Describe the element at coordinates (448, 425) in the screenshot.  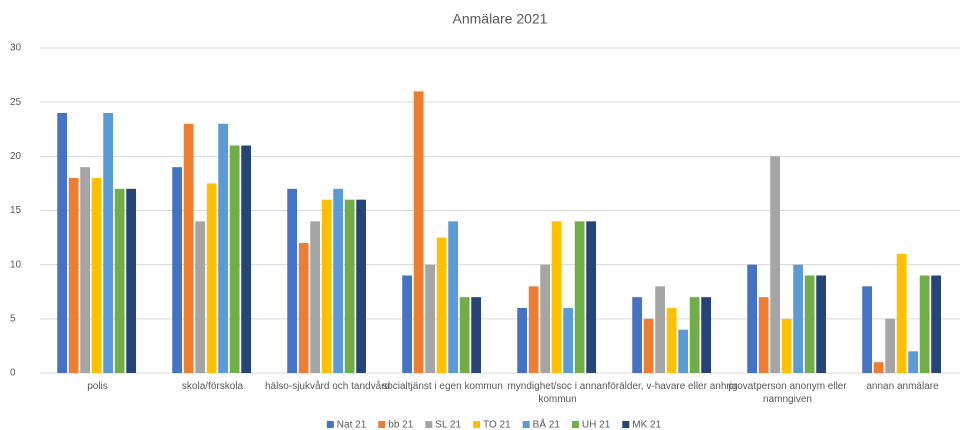
I see `legend-label: SL 21` at that location.